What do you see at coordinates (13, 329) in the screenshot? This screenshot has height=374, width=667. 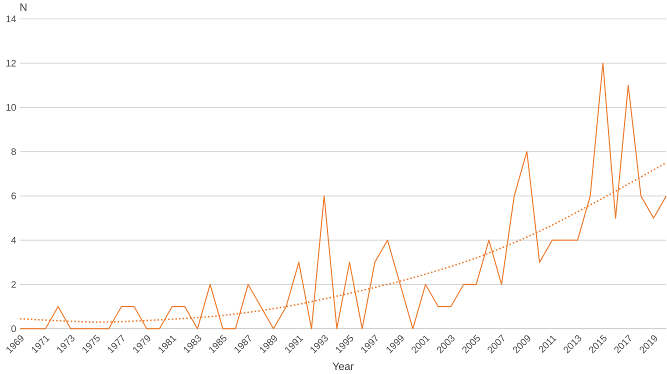 I see `y-tick-label: 0` at bounding box center [13, 329].